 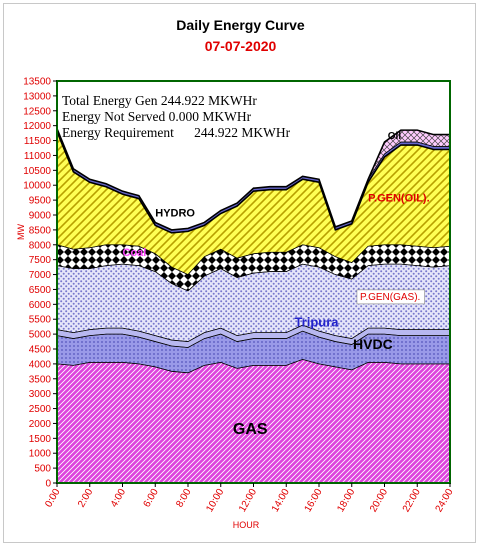 I want to click on x-tick-label: 2:00, so click(x=85, y=498).